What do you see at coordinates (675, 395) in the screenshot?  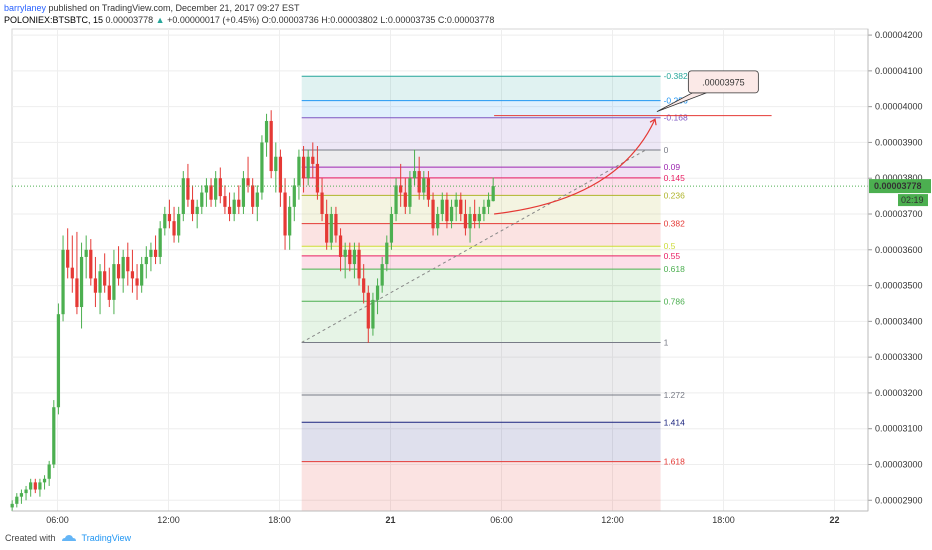 I see `fib-level-label: 1.272` at bounding box center [675, 395].